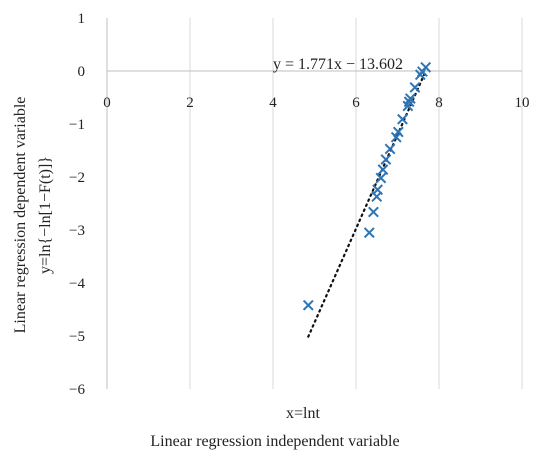 This screenshot has width=550, height=463. I want to click on y-tick-label: −2, so click(77, 178).